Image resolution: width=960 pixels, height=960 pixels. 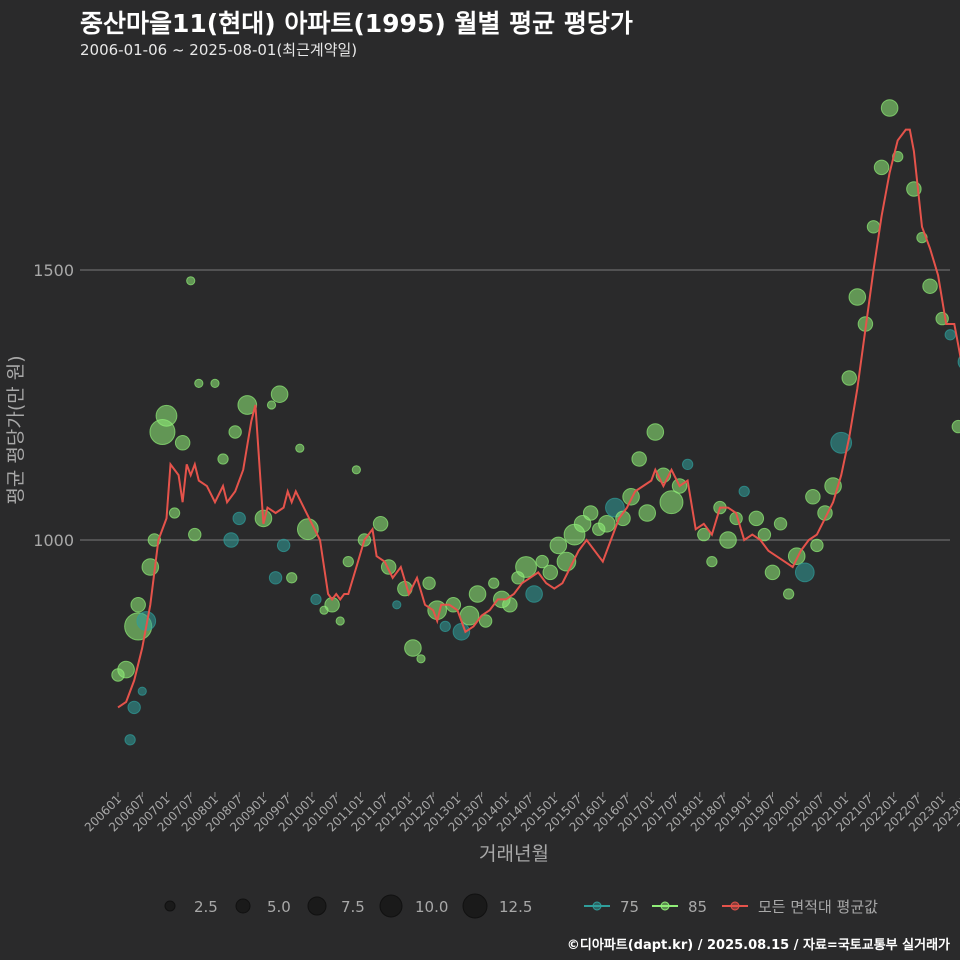 What do you see at coordinates (206, 907) in the screenshot?
I see `size-legend-label: 2.5` at bounding box center [206, 907].